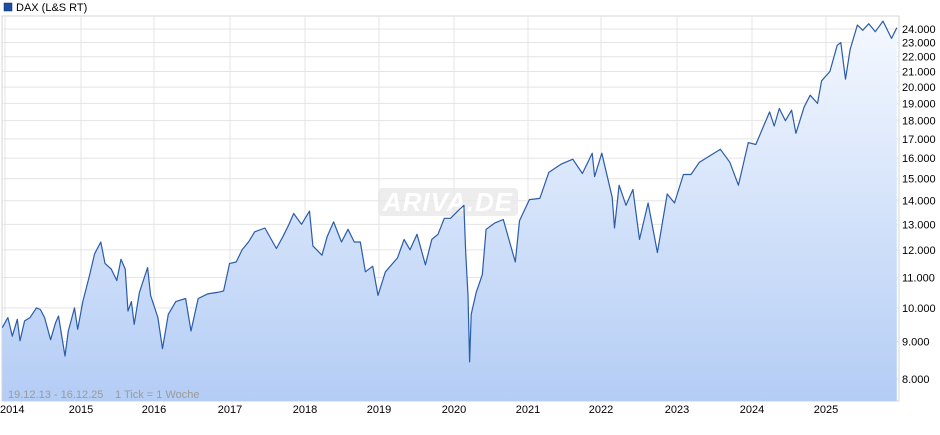  I want to click on x-tick-label: 2015, so click(81, 410).